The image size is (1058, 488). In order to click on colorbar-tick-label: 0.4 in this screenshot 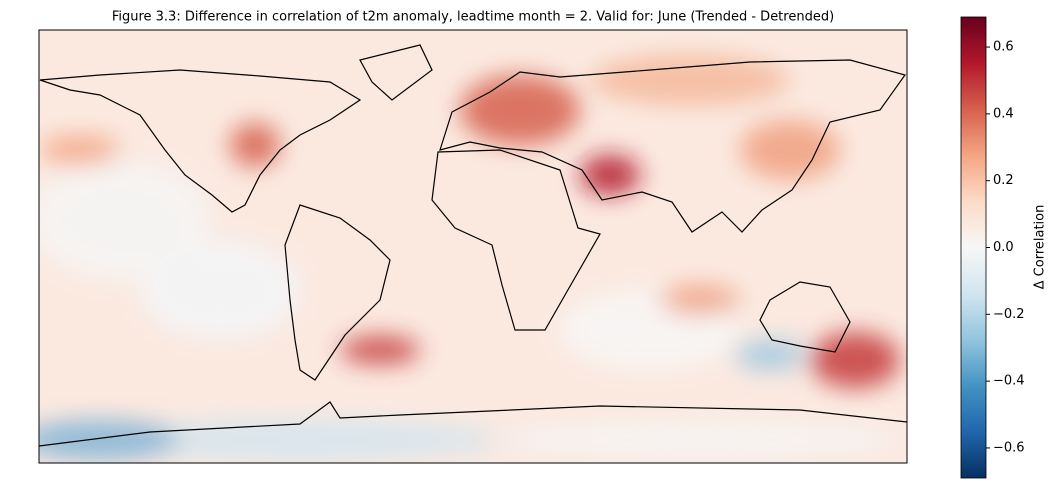, I will do `click(1003, 113)`.